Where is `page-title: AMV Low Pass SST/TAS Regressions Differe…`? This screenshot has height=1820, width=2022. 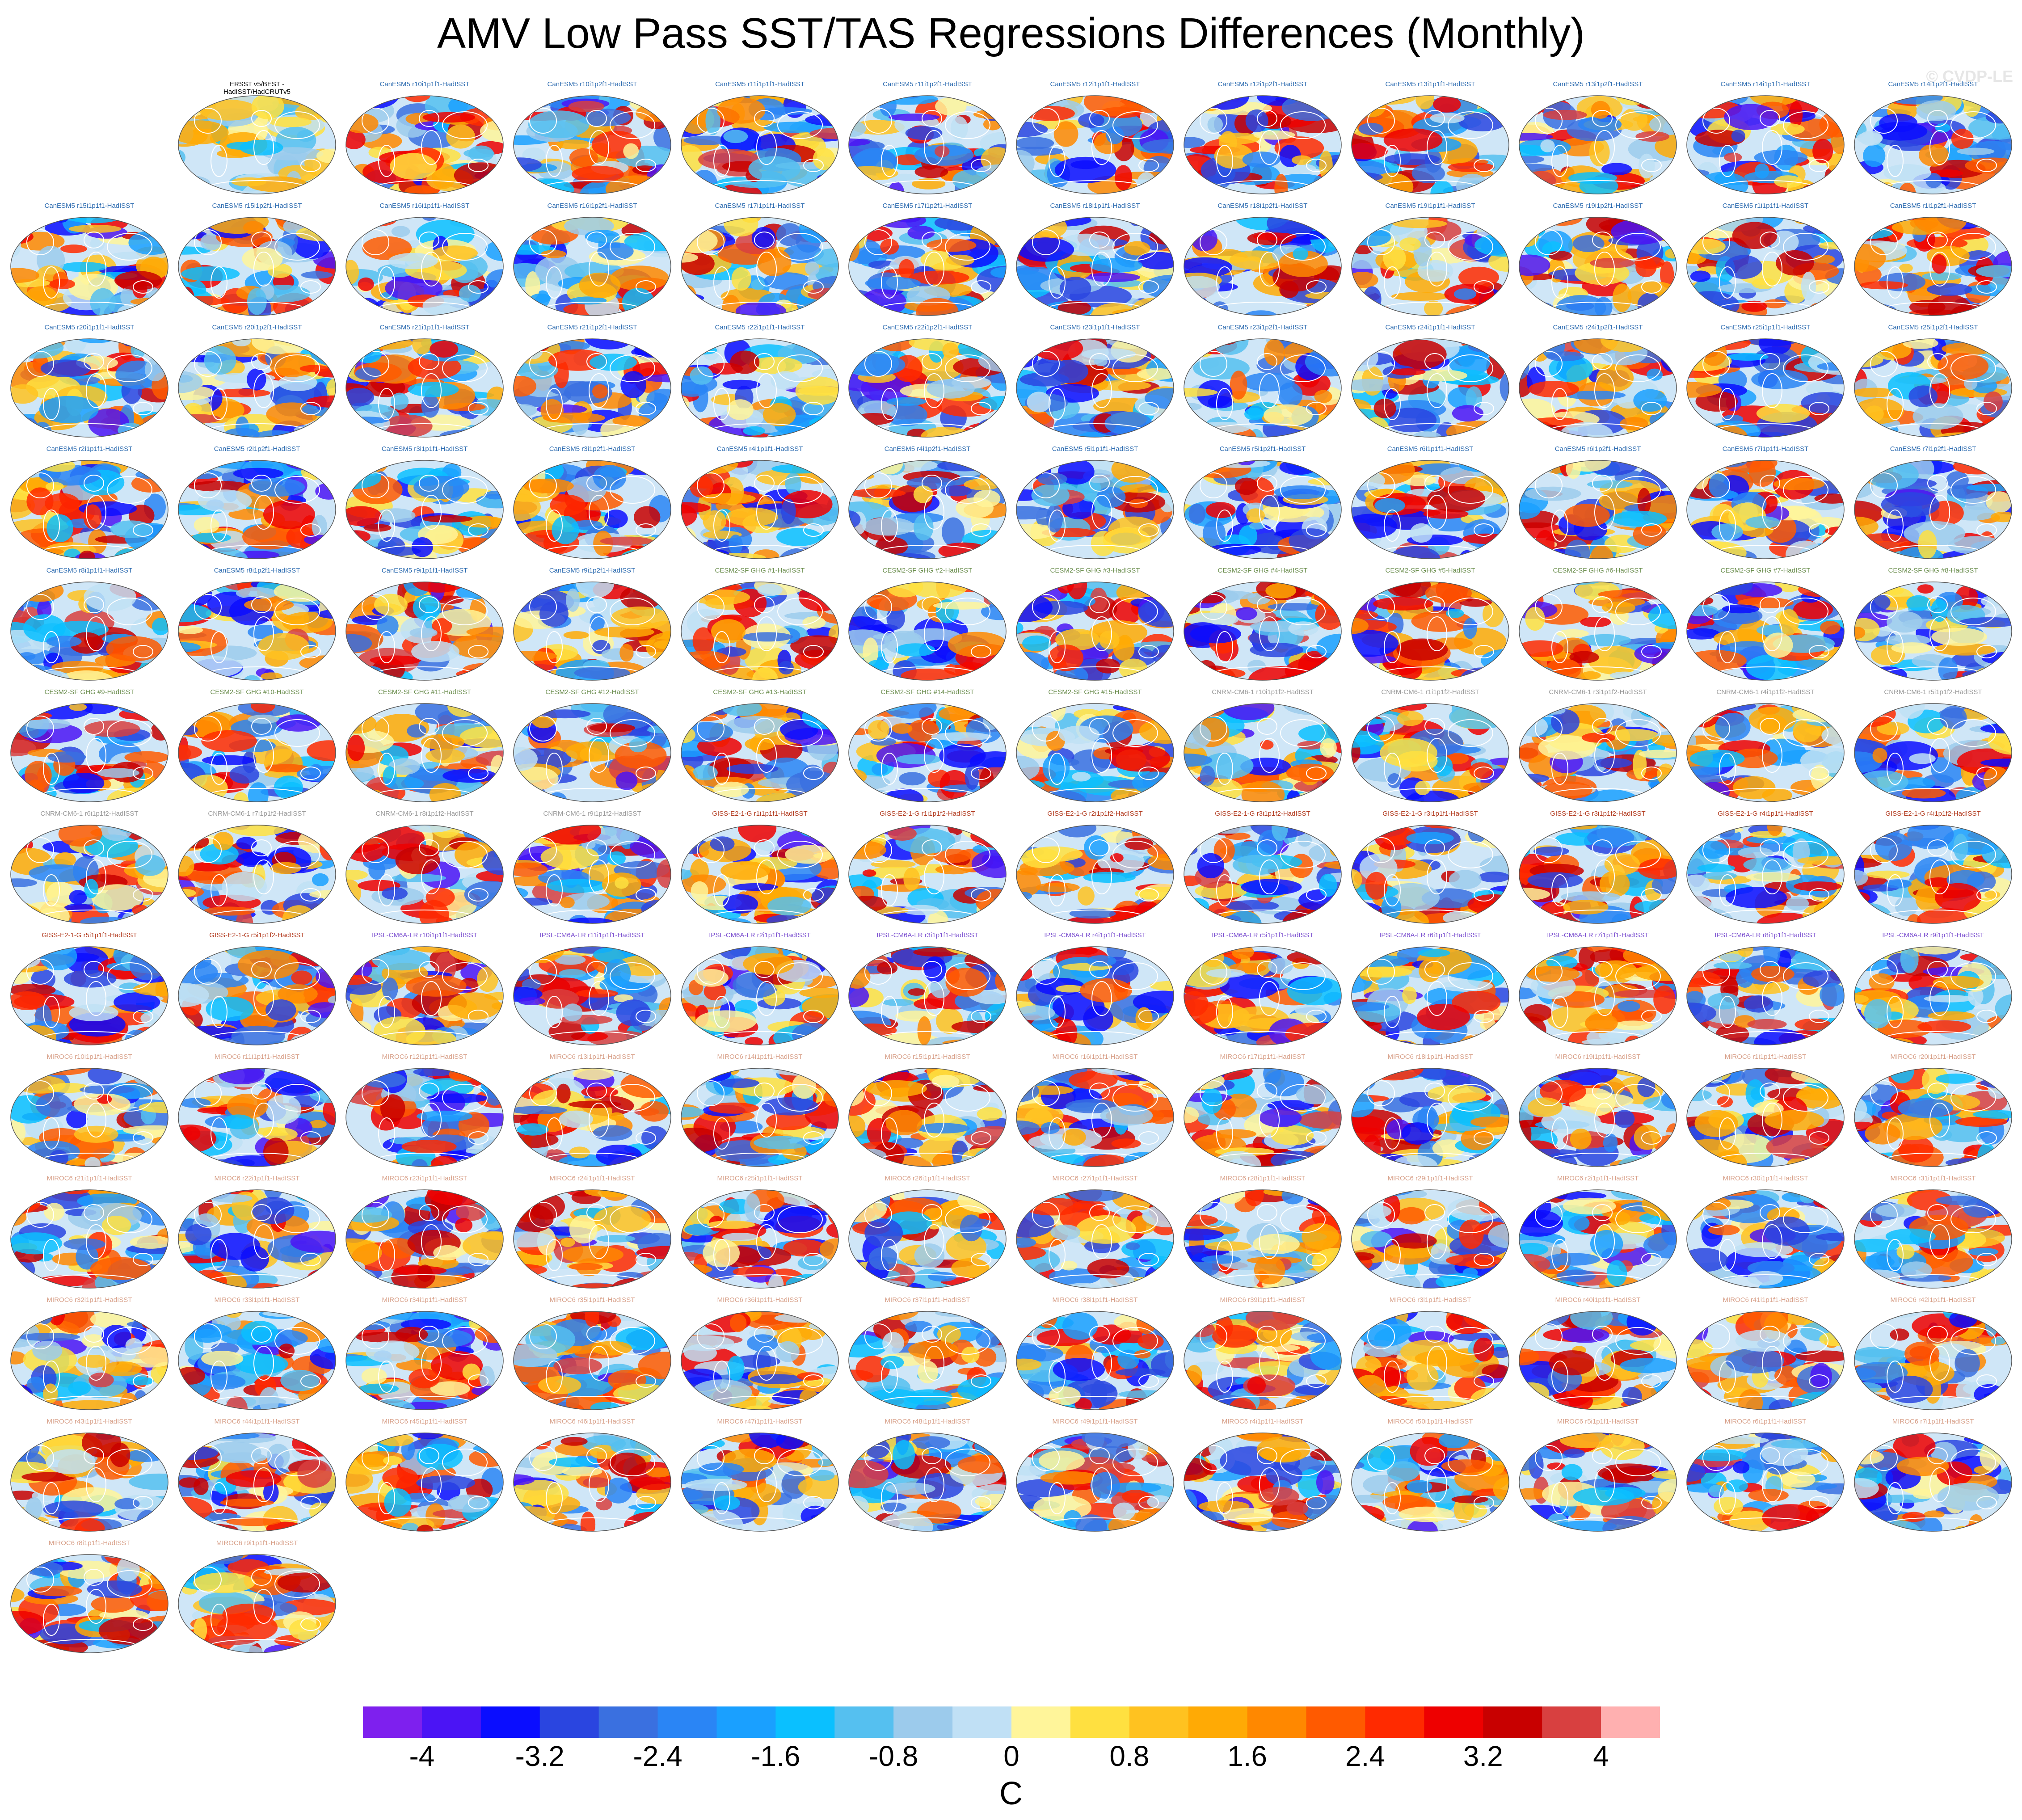 page-title: AMV Low Pass SST/TAS Regressions Differe… is located at coordinates (1011, 33).